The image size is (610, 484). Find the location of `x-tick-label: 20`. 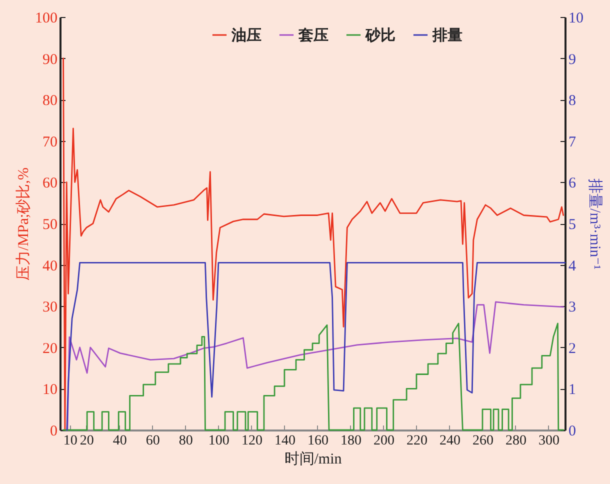

x-tick-label: 20 is located at coordinates (87, 441).